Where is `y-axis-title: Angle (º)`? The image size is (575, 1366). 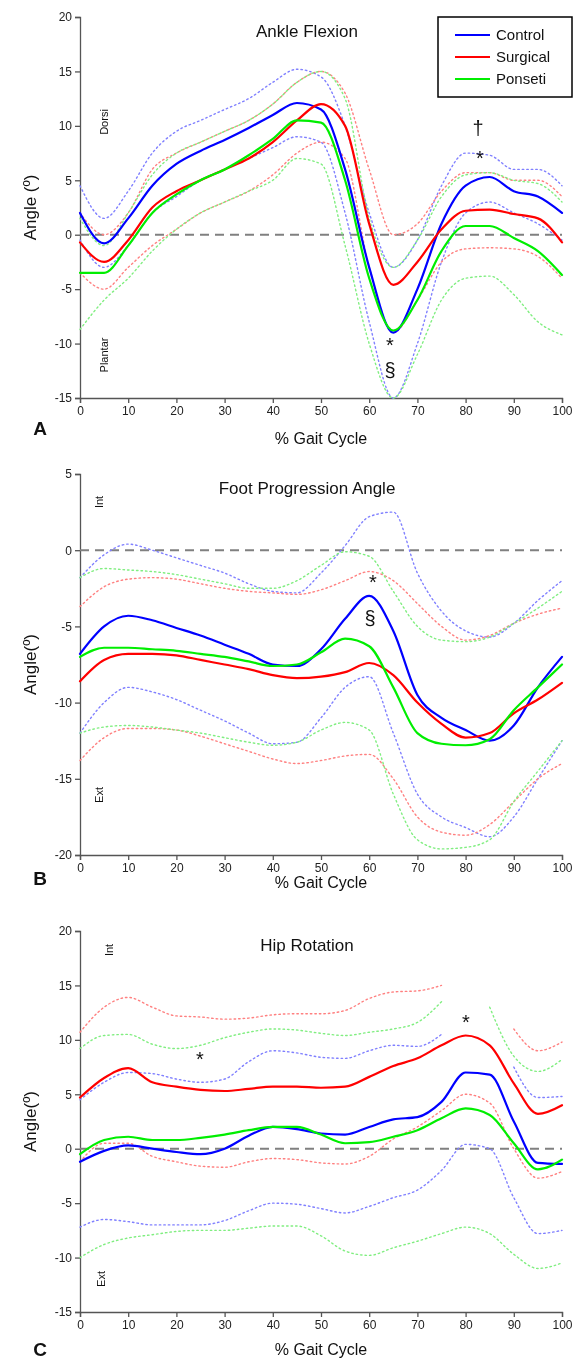
y-axis-title: Angle (º) is located at coordinates (30, 207).